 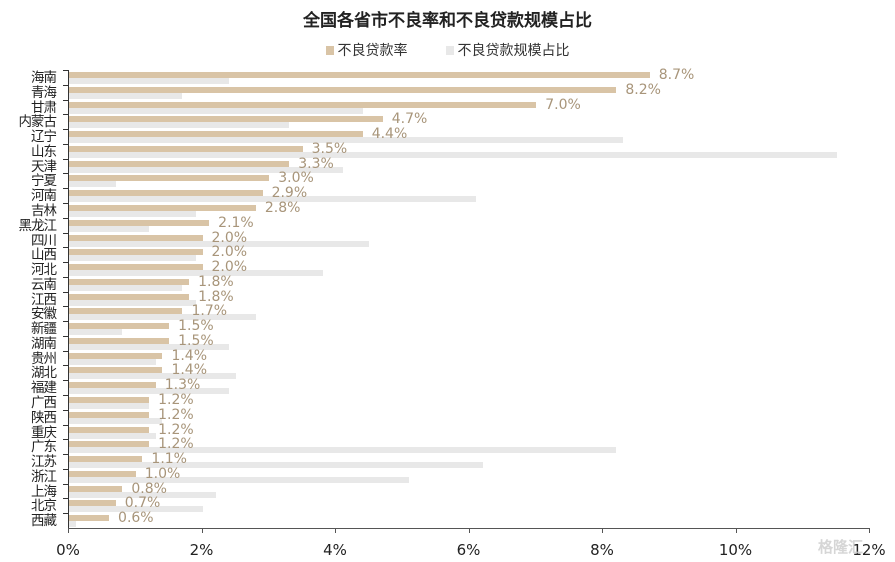 What do you see at coordinates (329, 148) in the screenshot?
I see `data-label: 3.5%` at bounding box center [329, 148].